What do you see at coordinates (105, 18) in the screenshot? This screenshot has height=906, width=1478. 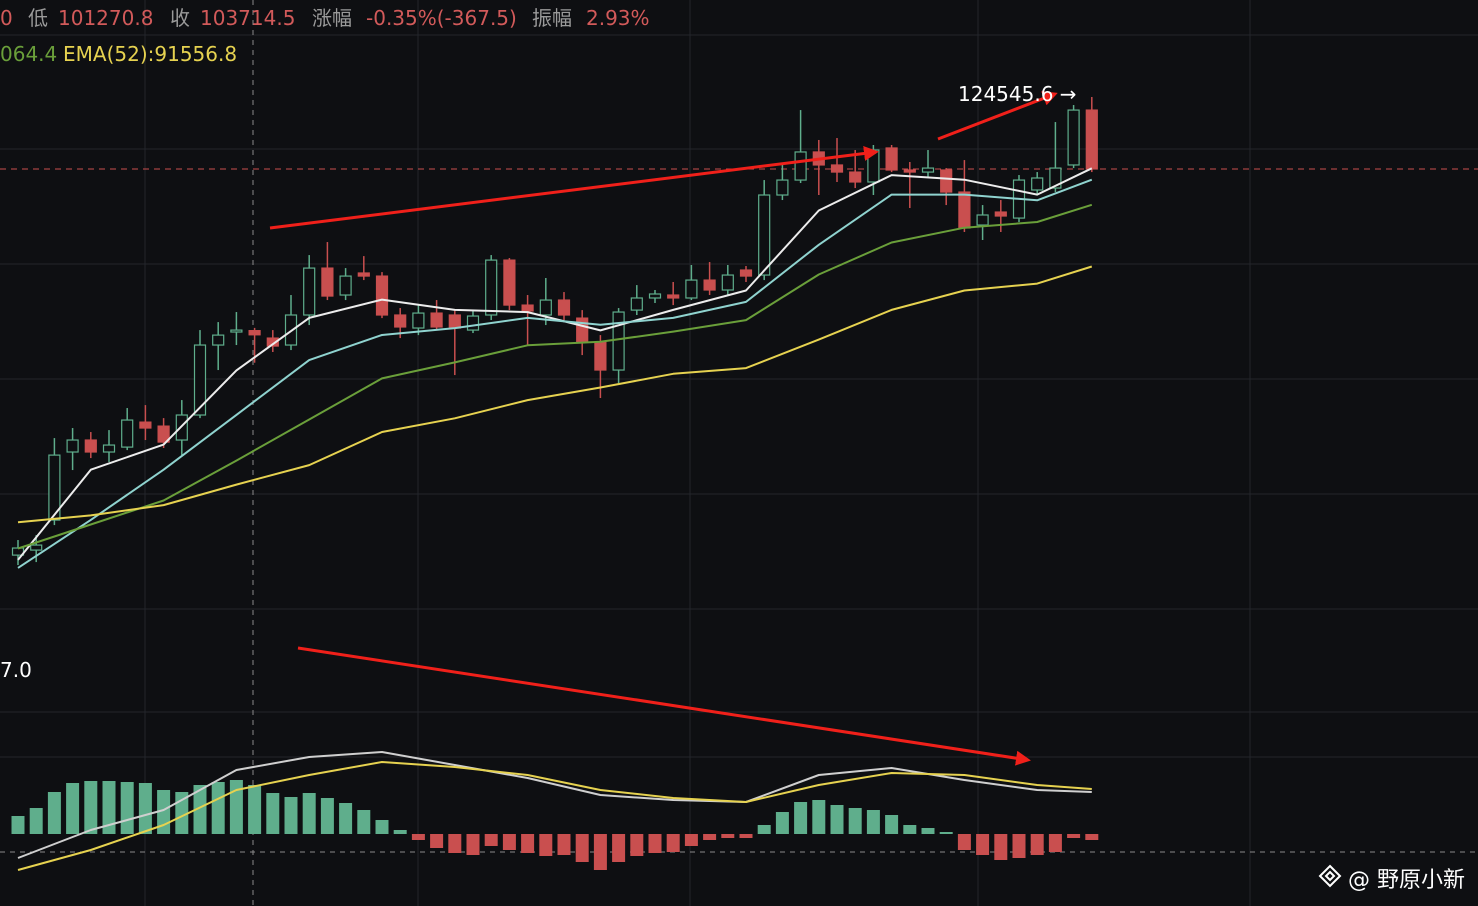 I see `header-value: 101270.8` at bounding box center [105, 18].